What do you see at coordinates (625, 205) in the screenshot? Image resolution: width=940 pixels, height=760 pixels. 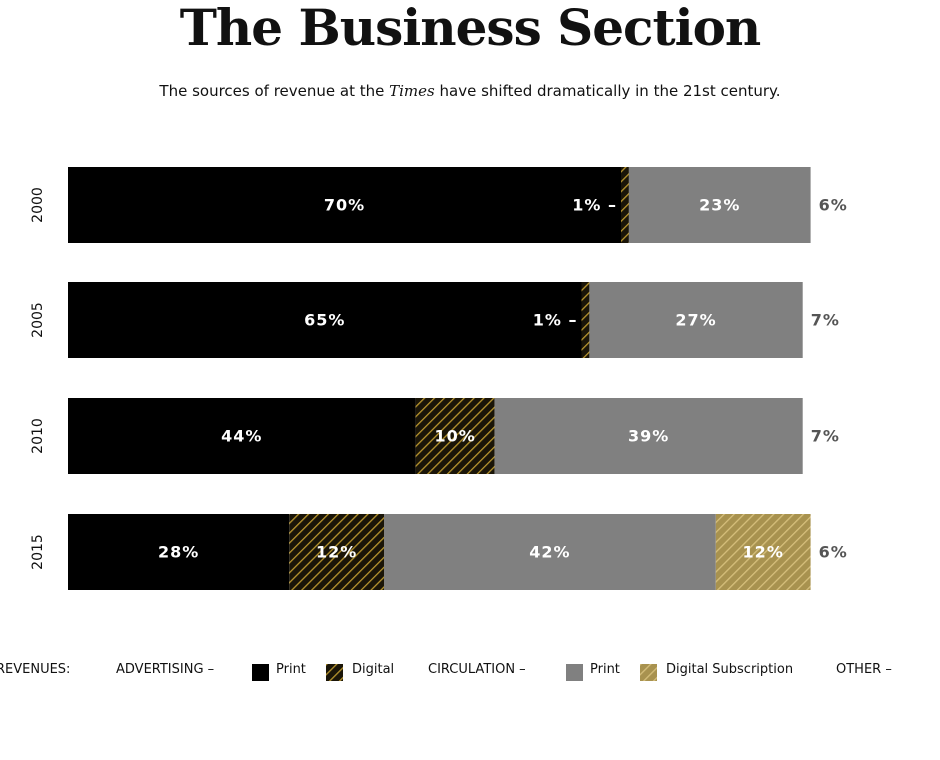 I see `bar-2000-advertising-digital` at bounding box center [625, 205].